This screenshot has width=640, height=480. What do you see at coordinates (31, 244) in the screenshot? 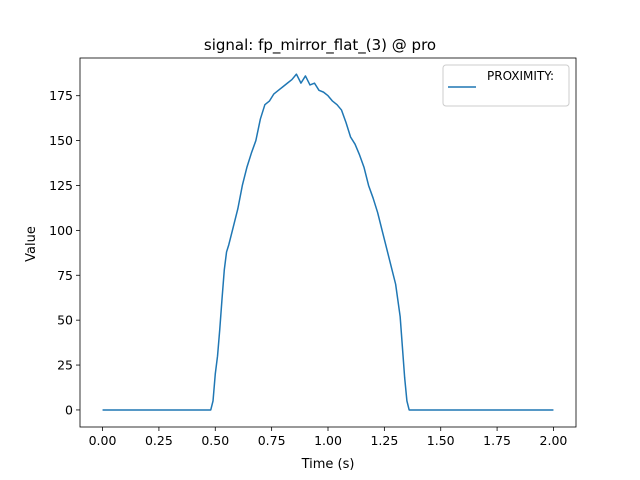
I see `y-axis-label: Value` at bounding box center [31, 244].